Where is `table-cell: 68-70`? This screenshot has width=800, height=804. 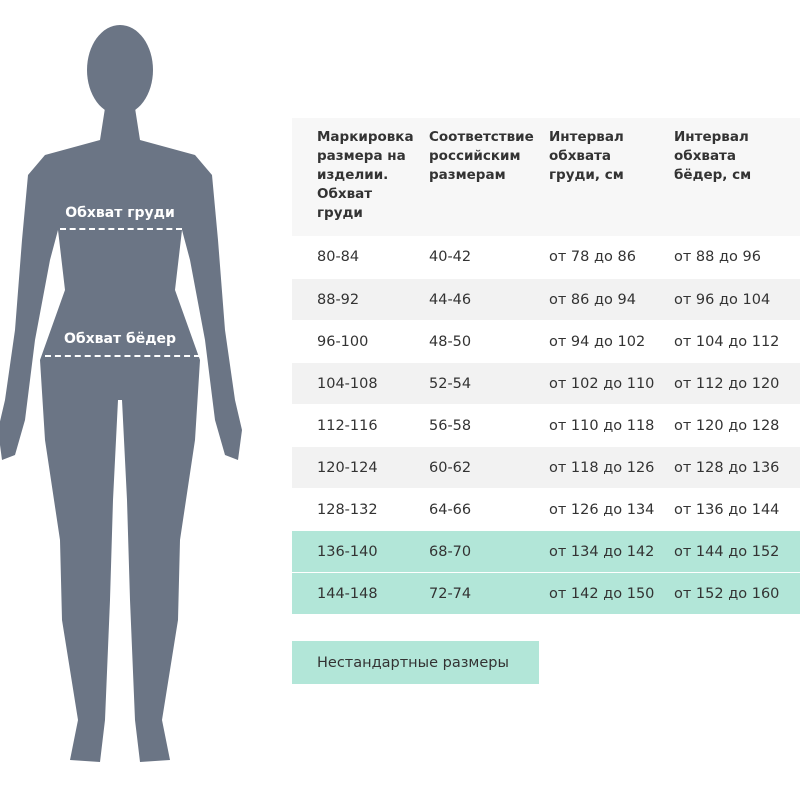
table-cell: 68-70 is located at coordinates (450, 551).